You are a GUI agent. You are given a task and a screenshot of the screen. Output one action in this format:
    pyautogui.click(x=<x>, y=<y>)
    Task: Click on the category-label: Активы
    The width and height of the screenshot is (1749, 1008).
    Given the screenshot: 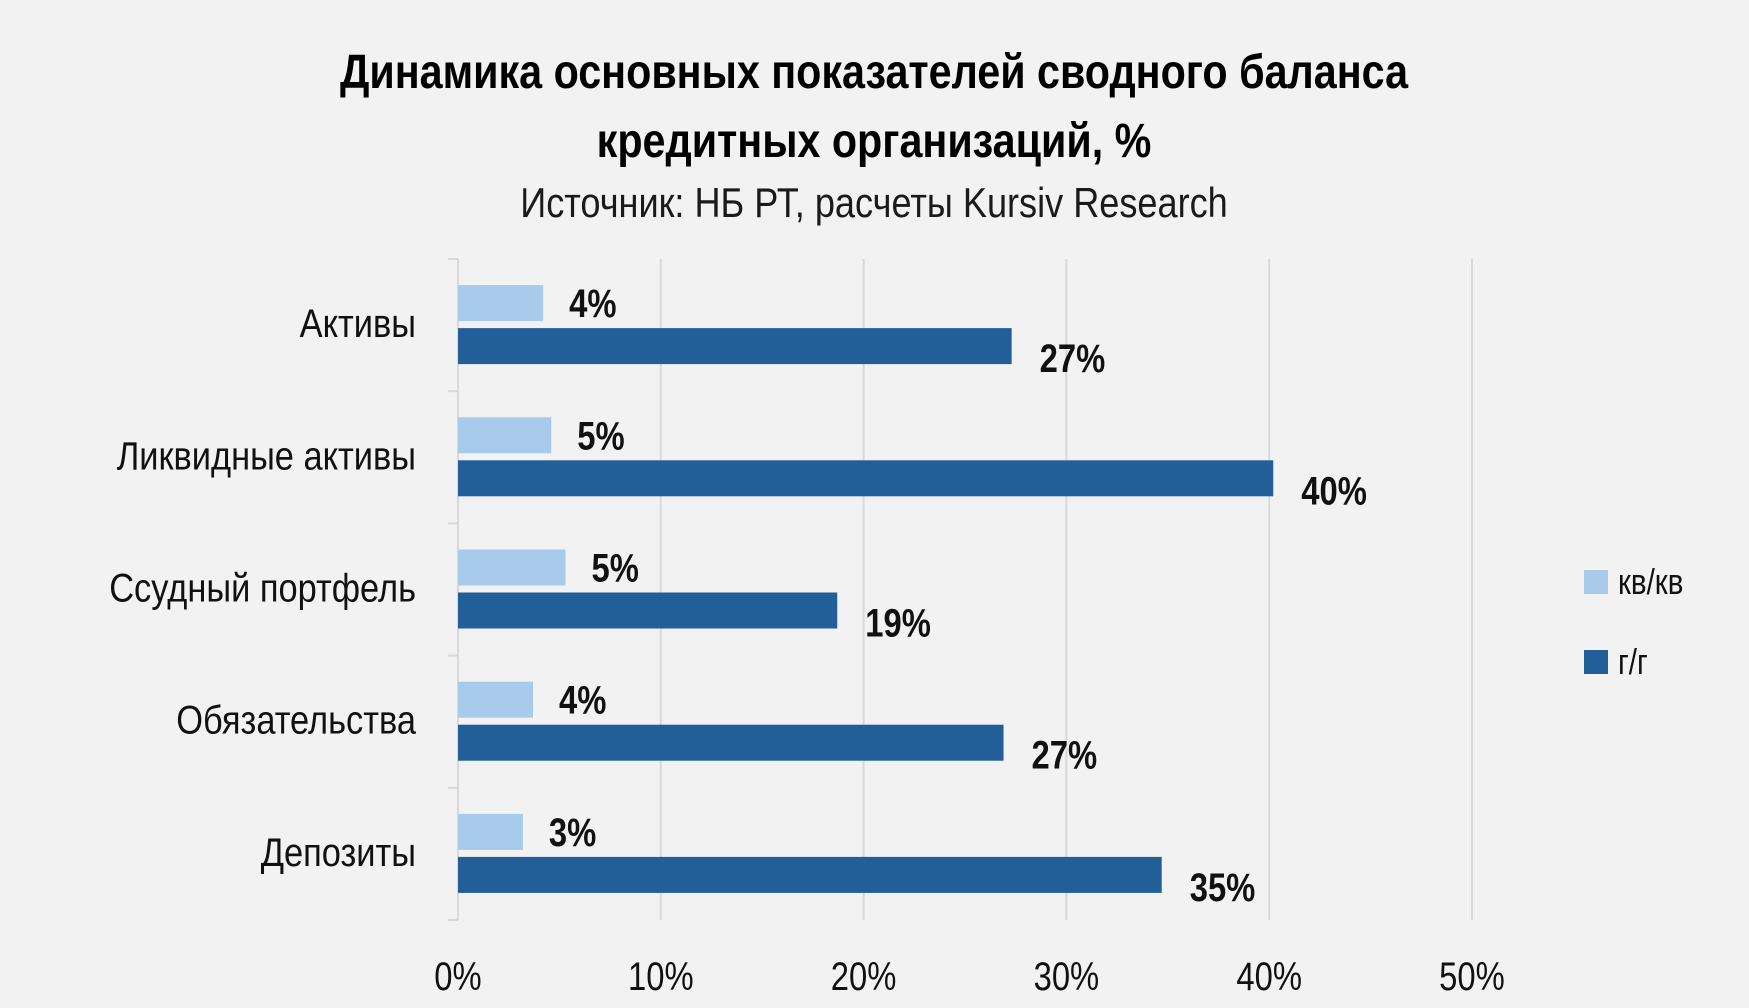 What is the action you would take?
    pyautogui.click(x=358, y=323)
    